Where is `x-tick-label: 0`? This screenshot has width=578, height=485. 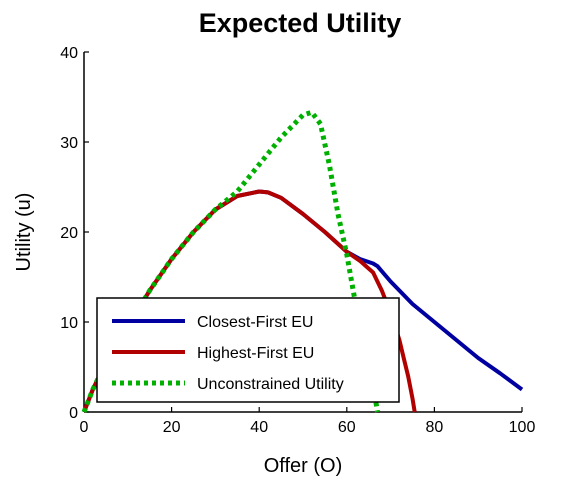
x-tick-label: 0 is located at coordinates (84, 427).